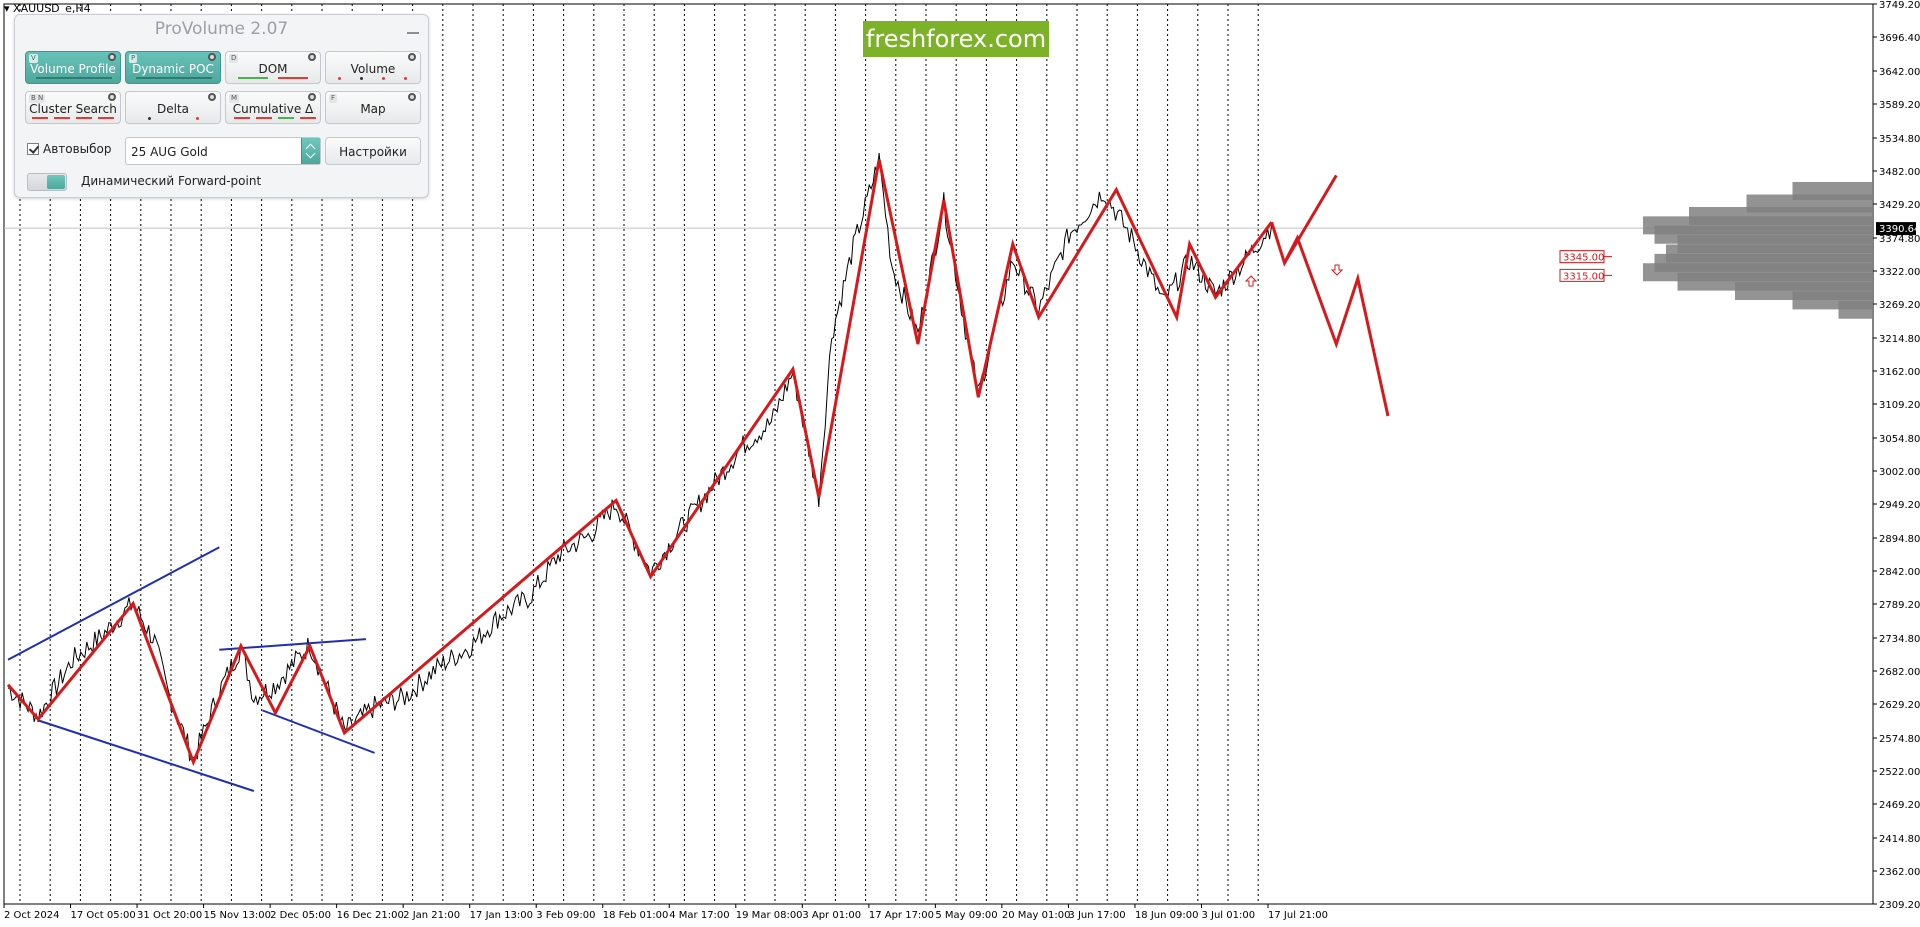  Describe the element at coordinates (33, 58) in the screenshot. I see `hotkey-badge: V` at that location.